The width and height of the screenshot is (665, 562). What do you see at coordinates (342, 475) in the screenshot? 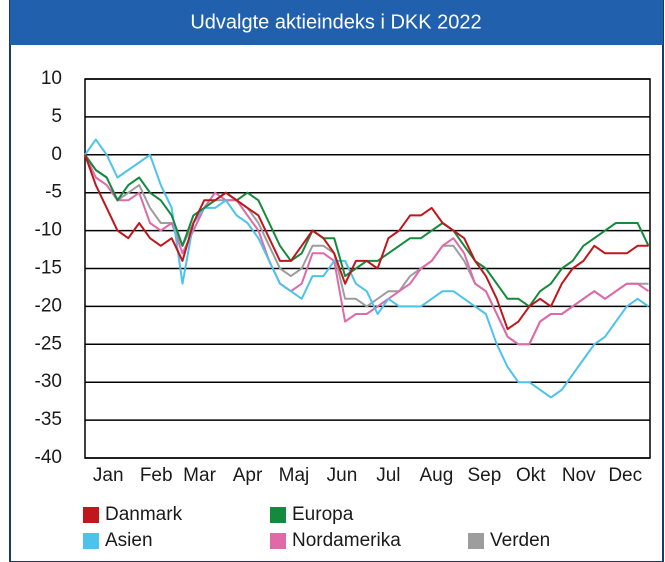
I see `x-tick-label: Jun` at bounding box center [342, 475].